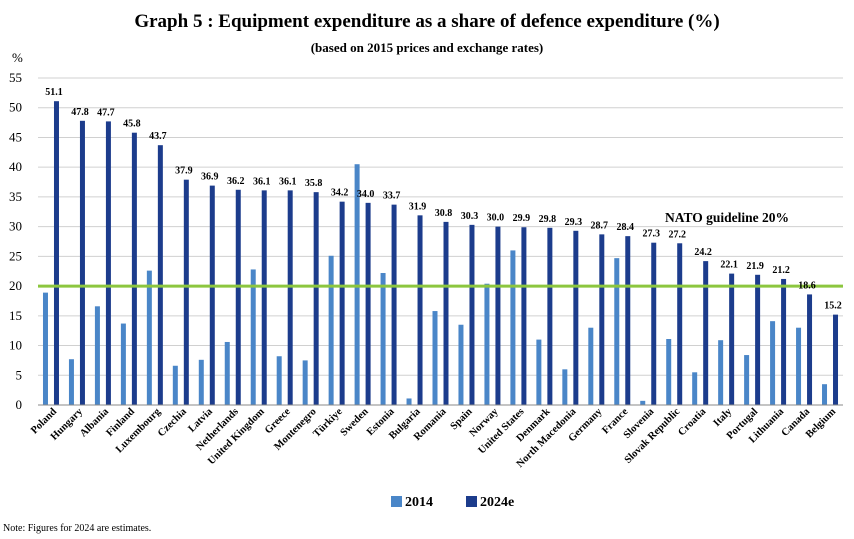 This screenshot has width=854, height=539. I want to click on data-label: 30.3, so click(470, 216).